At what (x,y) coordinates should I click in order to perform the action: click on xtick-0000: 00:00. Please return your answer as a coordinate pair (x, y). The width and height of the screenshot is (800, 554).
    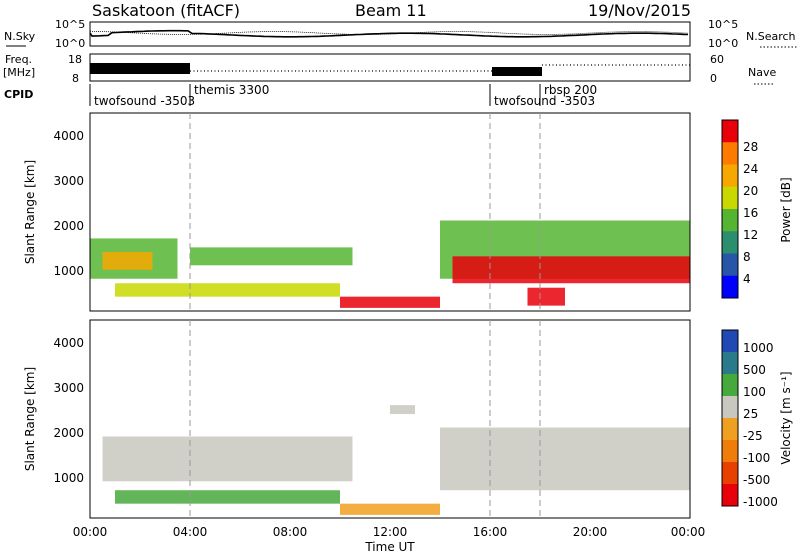
    Looking at the image, I should click on (90, 532).